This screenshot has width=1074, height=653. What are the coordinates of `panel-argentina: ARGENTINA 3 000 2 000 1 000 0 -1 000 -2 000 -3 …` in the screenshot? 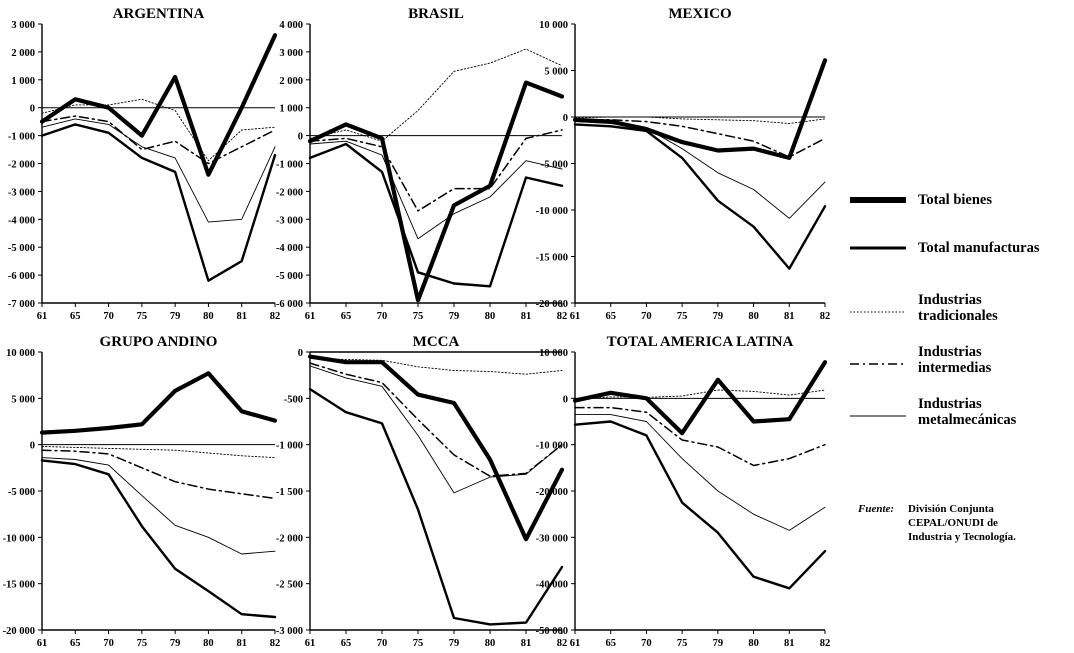 It's located at (144, 164).